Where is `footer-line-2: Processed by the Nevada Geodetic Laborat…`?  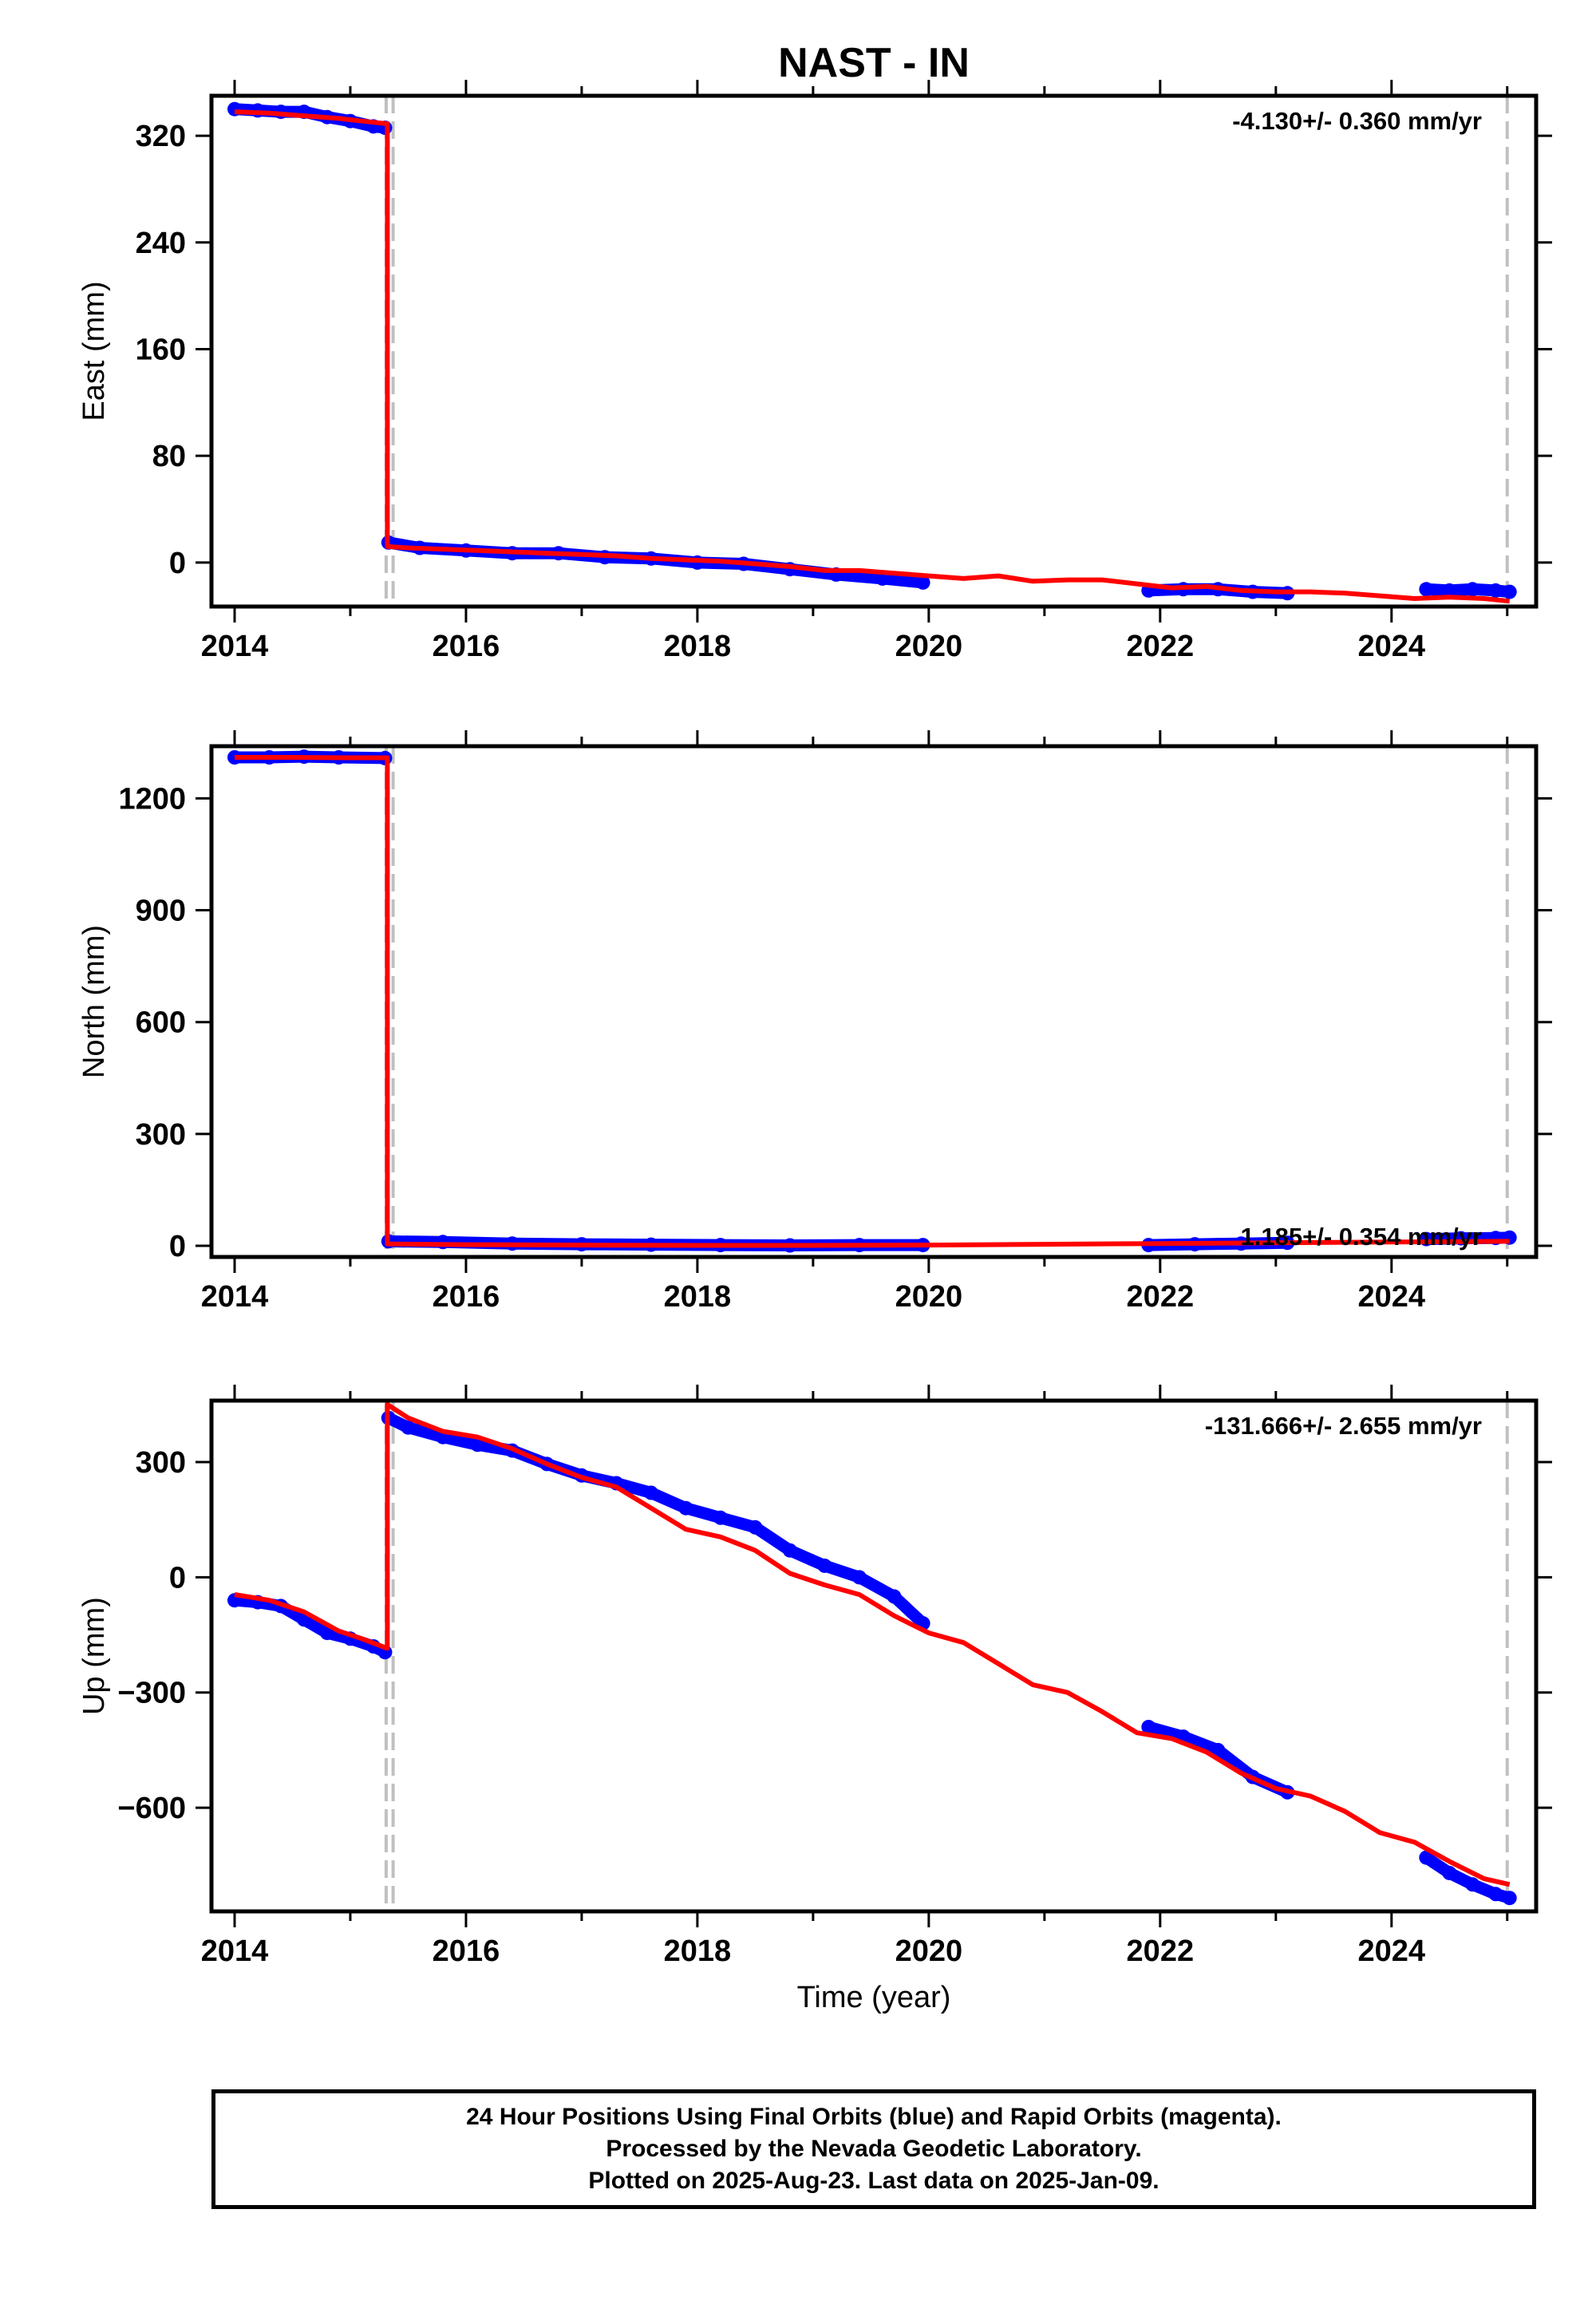
footer-line-2: Processed by the Nevada Geodetic Laborat… is located at coordinates (874, 2149).